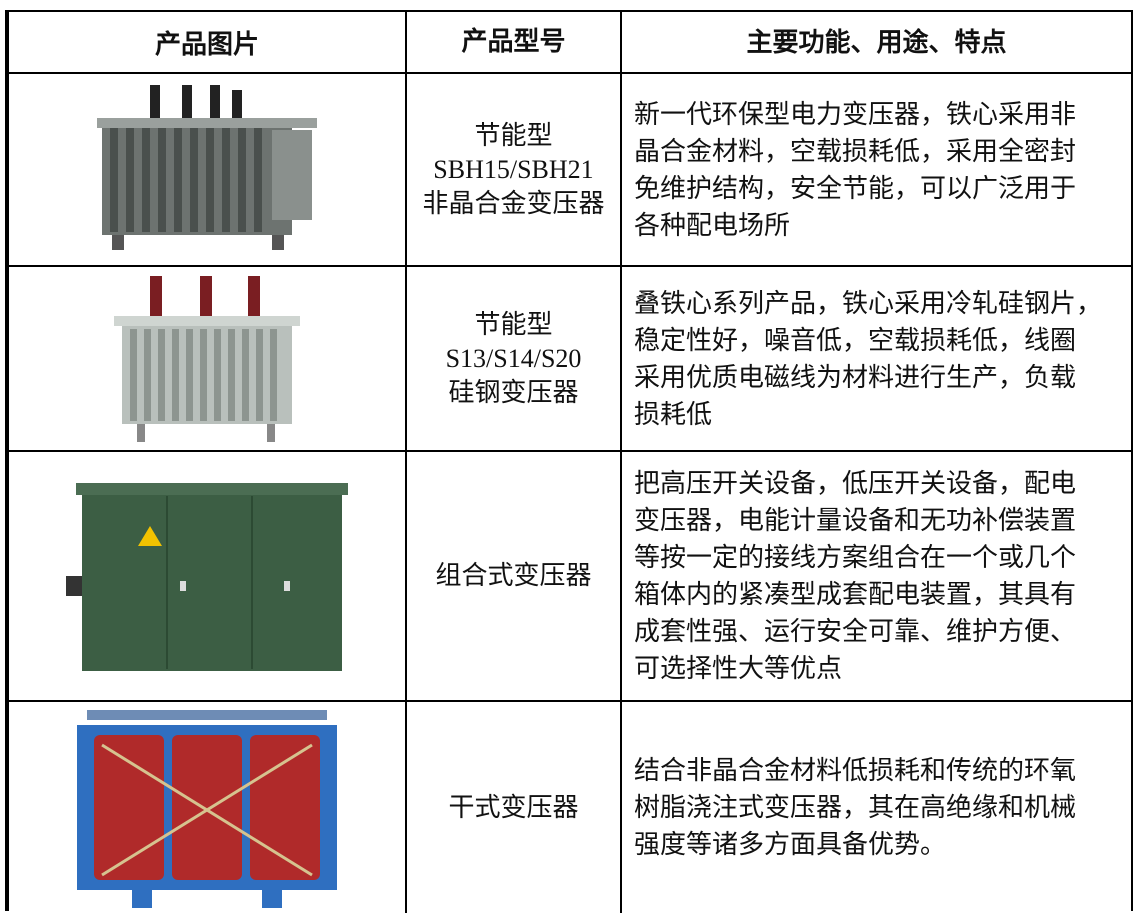  What do you see at coordinates (855, 114) in the screenshot?
I see `text-line: 新一代环保型电力变压器，铁心采用非` at bounding box center [855, 114].